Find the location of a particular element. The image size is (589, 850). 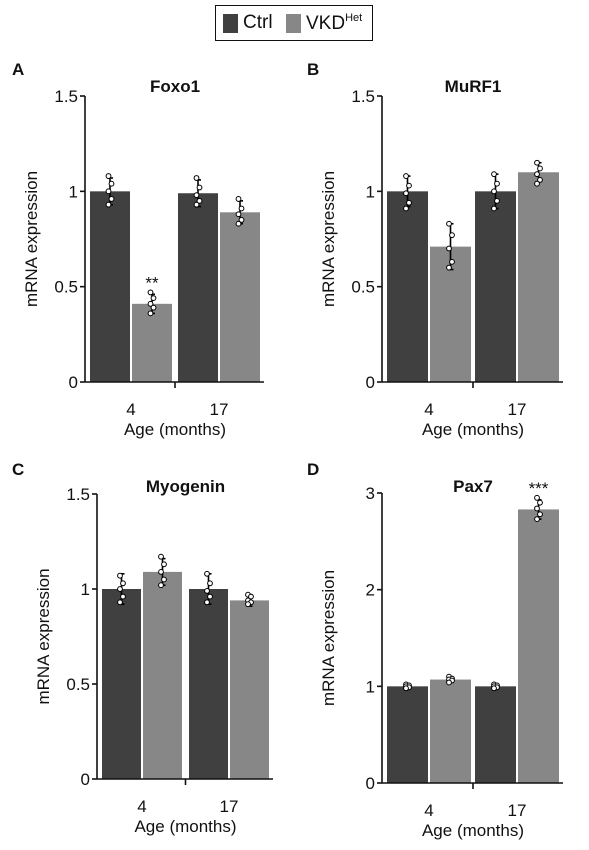

panel-b-title: MuRF1 is located at coordinates (473, 86).